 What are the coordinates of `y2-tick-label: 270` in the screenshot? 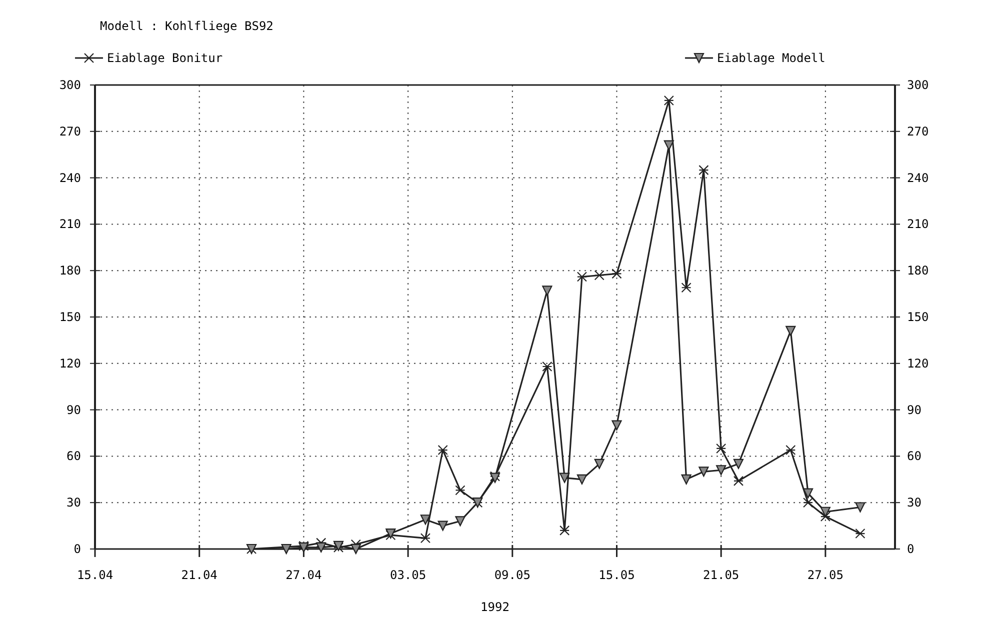 It's located at (918, 131).